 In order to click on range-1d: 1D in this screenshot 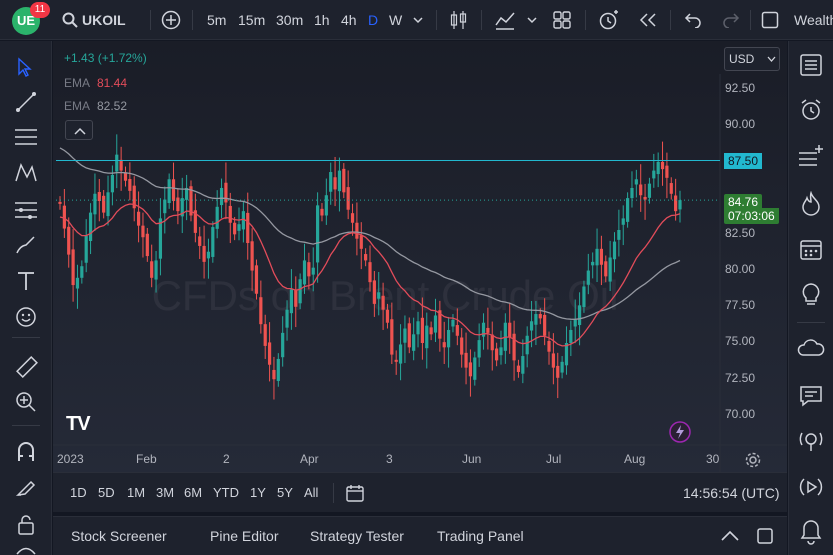, I will do `click(78, 492)`.